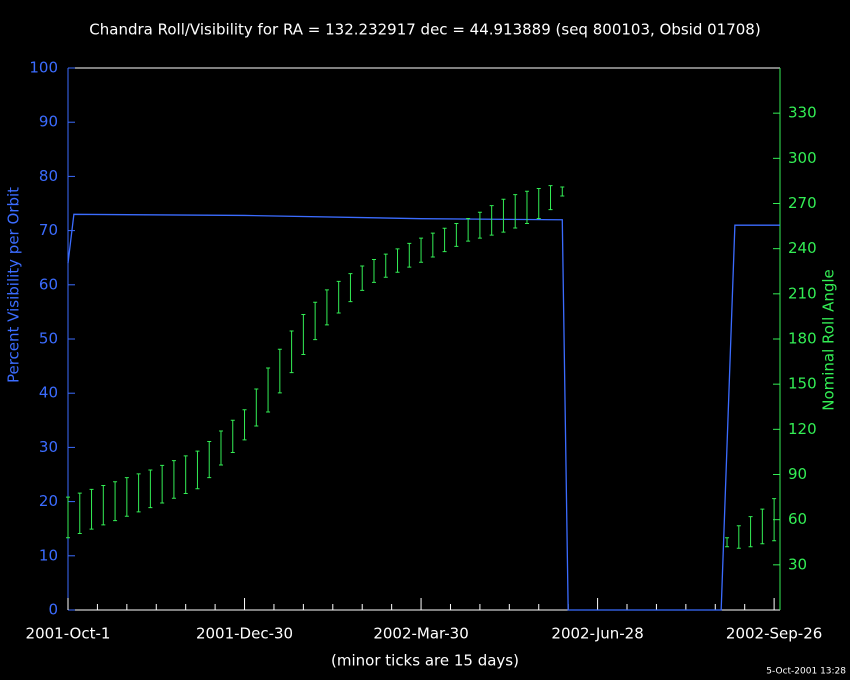  What do you see at coordinates (420, 634) in the screenshot?
I see `x-tick-label: 2002-Mar-30` at bounding box center [420, 634].